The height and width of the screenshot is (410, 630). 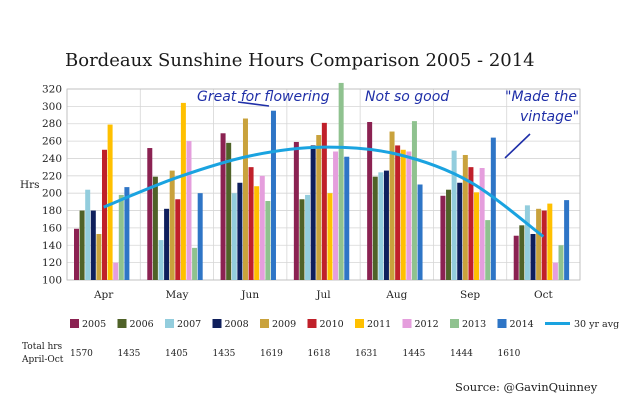 I want to click on legend-swatch-2012, so click(x=407, y=323).